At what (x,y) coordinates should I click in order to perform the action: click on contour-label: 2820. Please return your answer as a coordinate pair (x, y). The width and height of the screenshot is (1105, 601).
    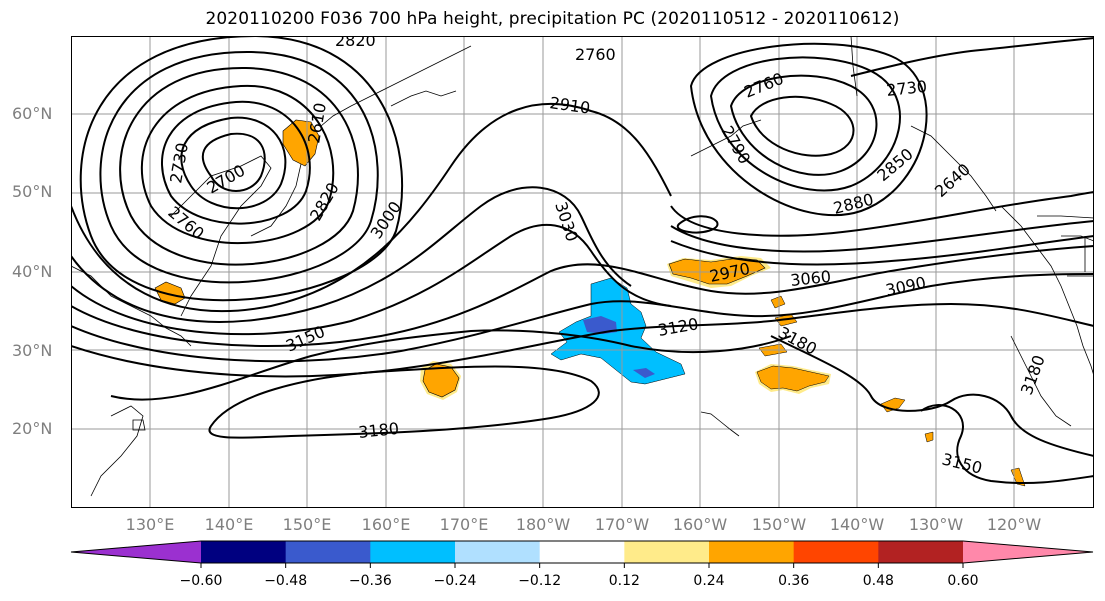
    Looking at the image, I should click on (355, 43).